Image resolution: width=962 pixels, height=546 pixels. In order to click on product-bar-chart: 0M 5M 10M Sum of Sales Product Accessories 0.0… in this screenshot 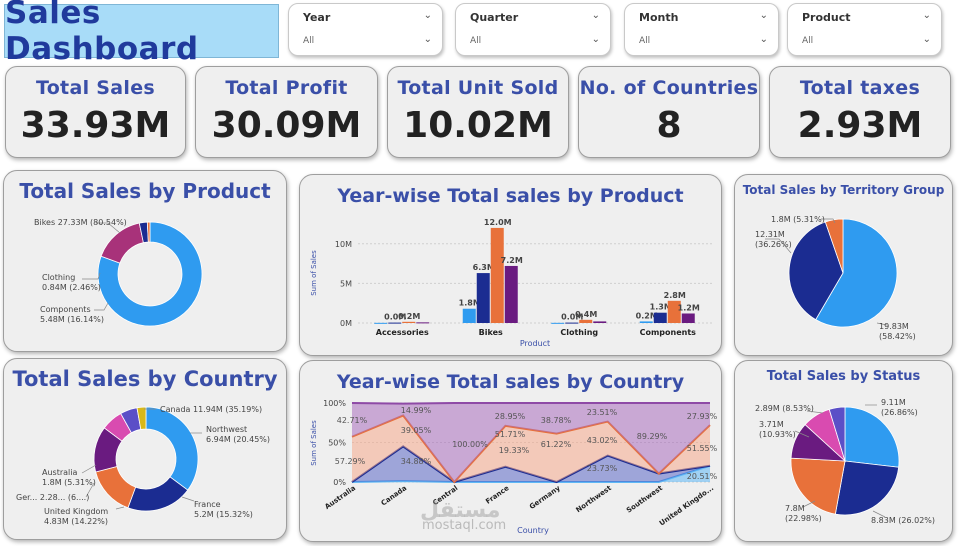, I will do `click(511, 265)`.